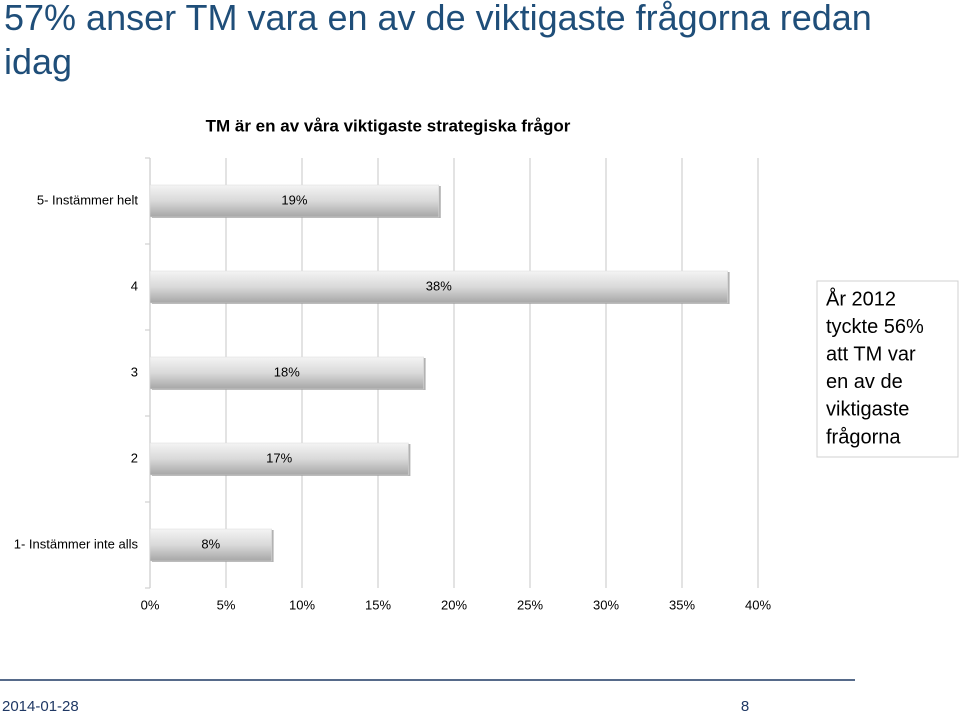 This screenshot has height=718, width=960. I want to click on value-label: 17%, so click(279, 457).